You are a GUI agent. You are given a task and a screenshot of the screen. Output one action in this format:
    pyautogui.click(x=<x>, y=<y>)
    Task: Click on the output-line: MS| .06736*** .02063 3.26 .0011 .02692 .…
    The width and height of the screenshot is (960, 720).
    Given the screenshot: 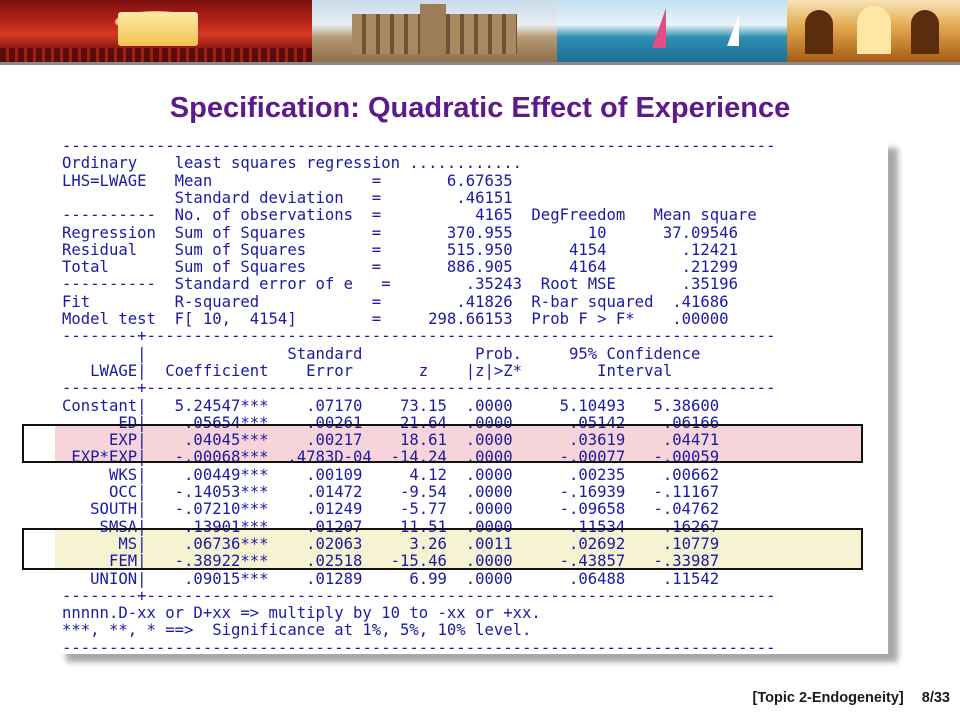 What is the action you would take?
    pyautogui.click(x=391, y=543)
    